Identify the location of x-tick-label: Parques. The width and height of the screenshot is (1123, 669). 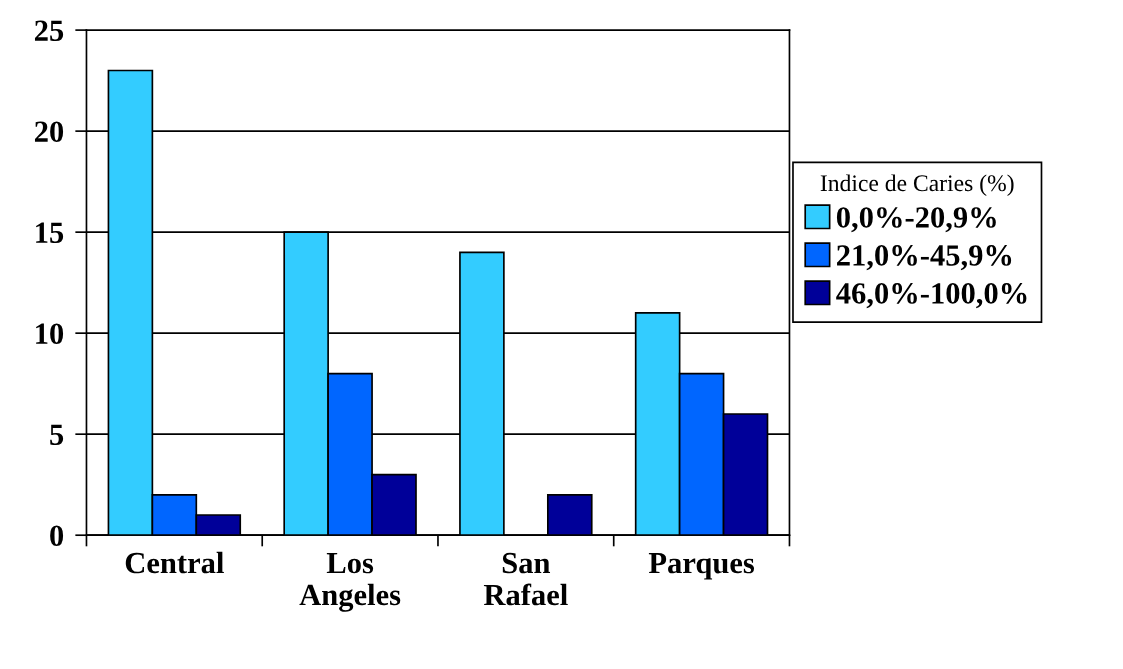
(701, 566).